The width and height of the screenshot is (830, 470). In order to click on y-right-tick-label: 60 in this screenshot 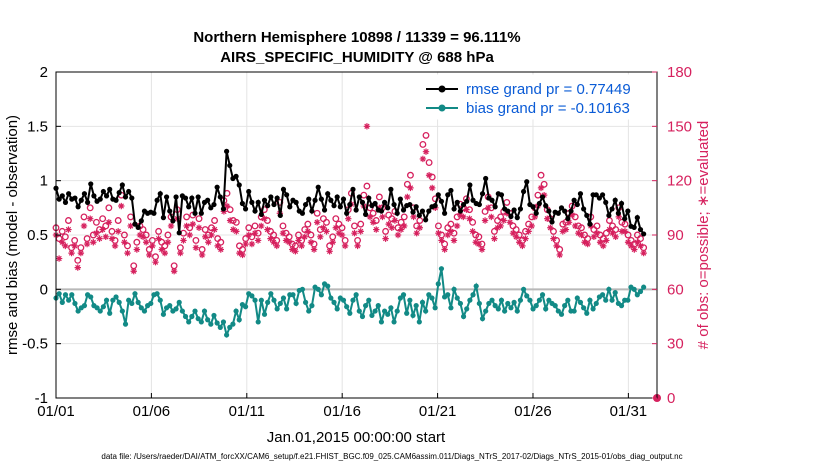, I will do `click(675, 289)`.